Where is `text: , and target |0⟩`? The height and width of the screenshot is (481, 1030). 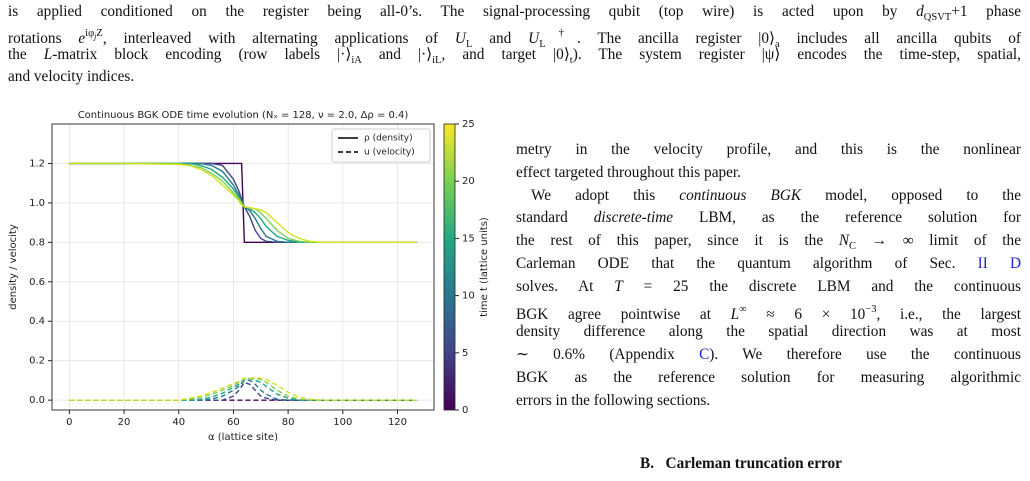
text: , and target |0⟩ is located at coordinates (505, 54).